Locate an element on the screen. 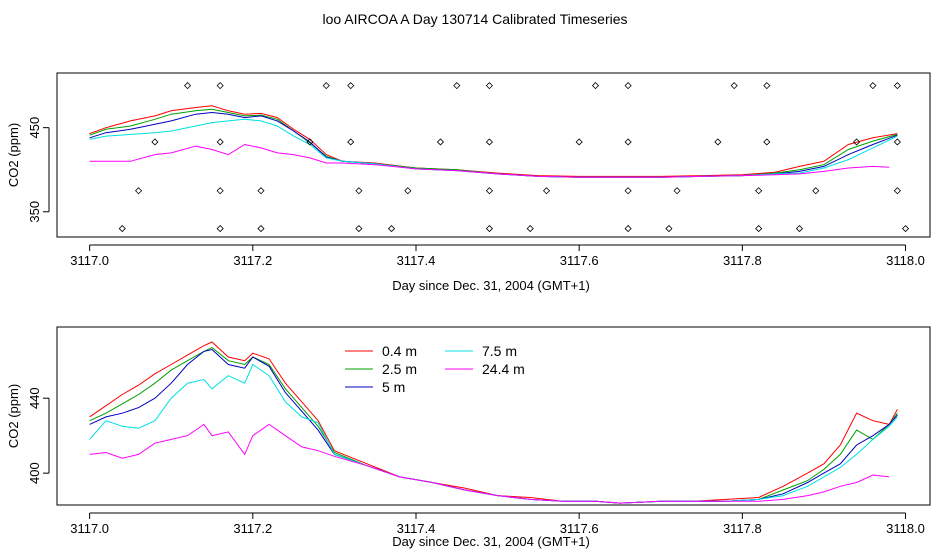  top-x-tick-label: 3117.4 is located at coordinates (416, 260).